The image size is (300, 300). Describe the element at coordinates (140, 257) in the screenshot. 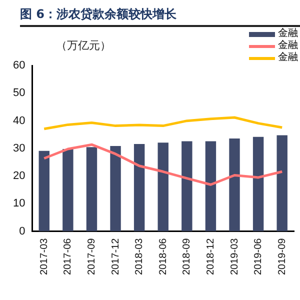

I see `x-tick-label: 2018-03` at that location.